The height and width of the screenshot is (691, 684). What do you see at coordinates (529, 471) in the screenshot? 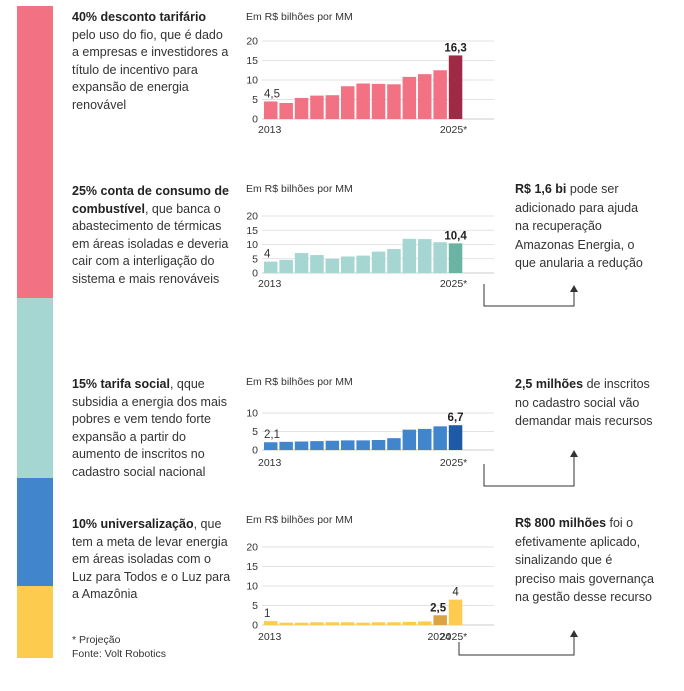
I see `connector-arrow-tarifa-social` at bounding box center [529, 471].